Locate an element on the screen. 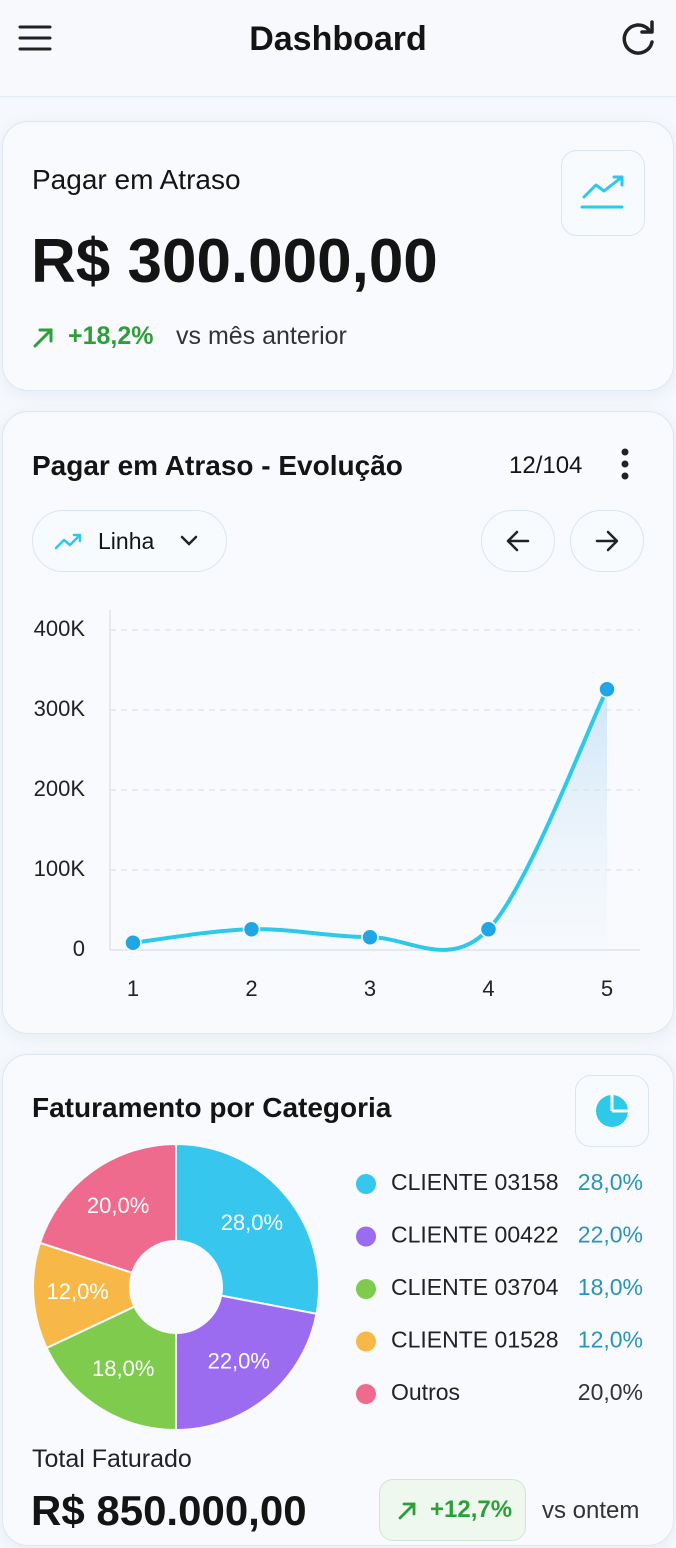 This screenshot has width=676, height=1548. line-card-title: Pagar em Atraso - Evolução is located at coordinates (217, 465).